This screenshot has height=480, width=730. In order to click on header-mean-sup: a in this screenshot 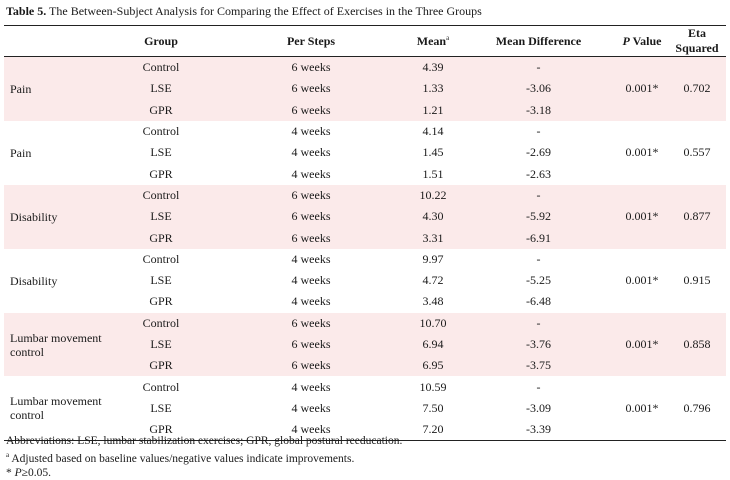, I will do `click(448, 37)`.